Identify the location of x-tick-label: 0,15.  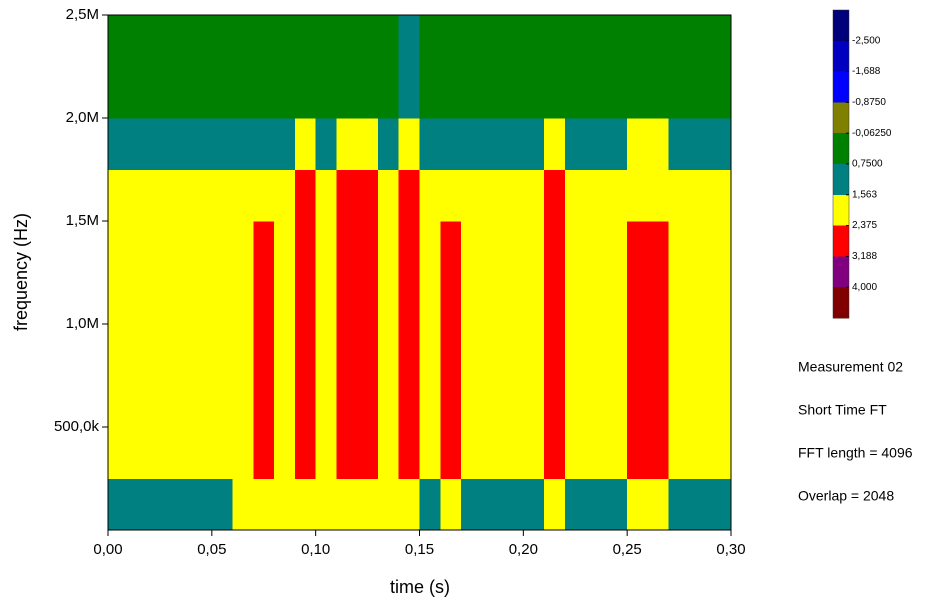
(419, 549).